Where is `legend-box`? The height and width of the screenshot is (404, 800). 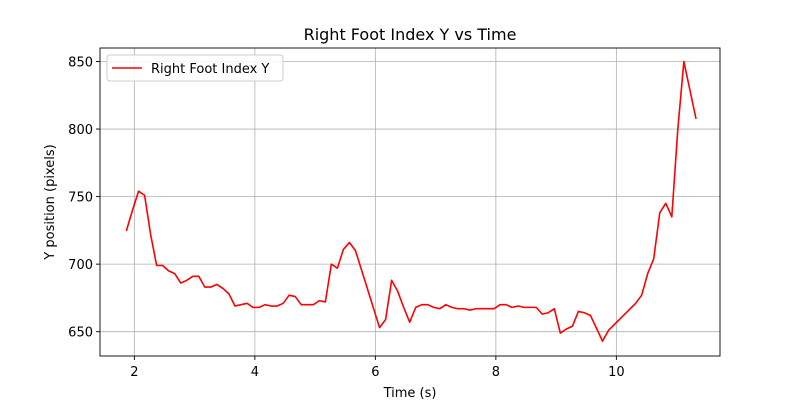
legend-box is located at coordinates (195, 68).